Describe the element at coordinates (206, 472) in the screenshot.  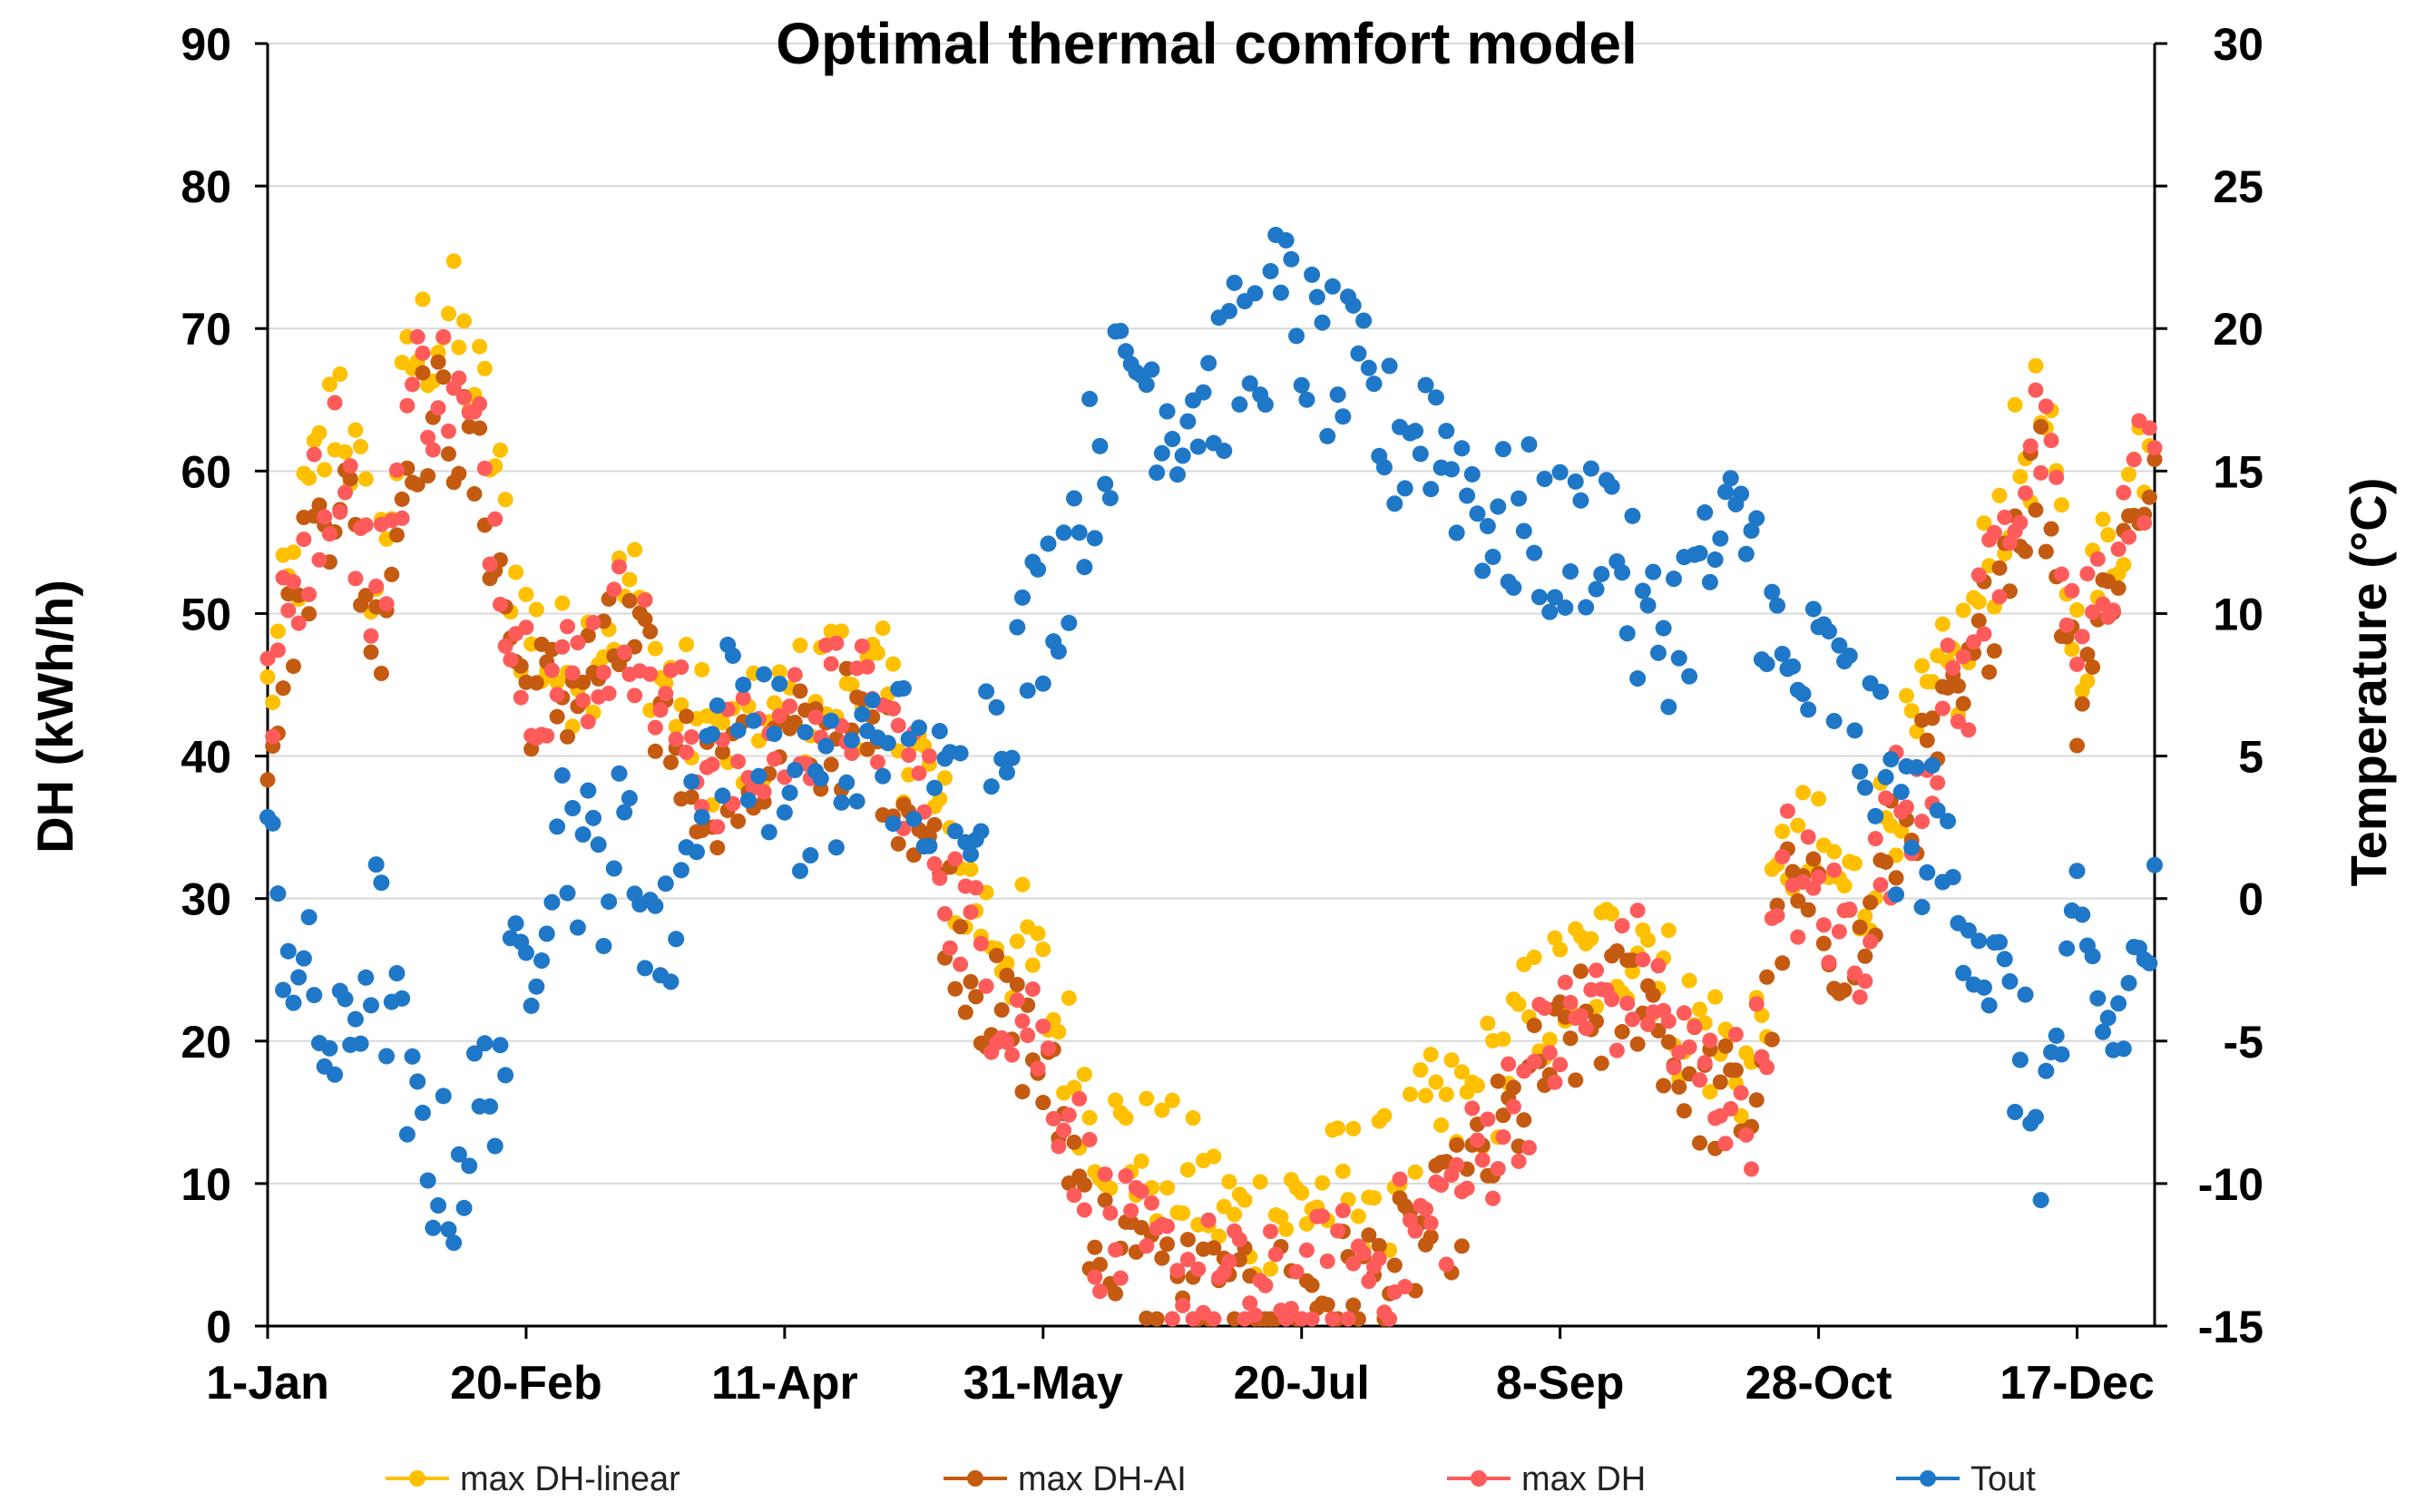
I see `y-tick-label: 60` at that location.